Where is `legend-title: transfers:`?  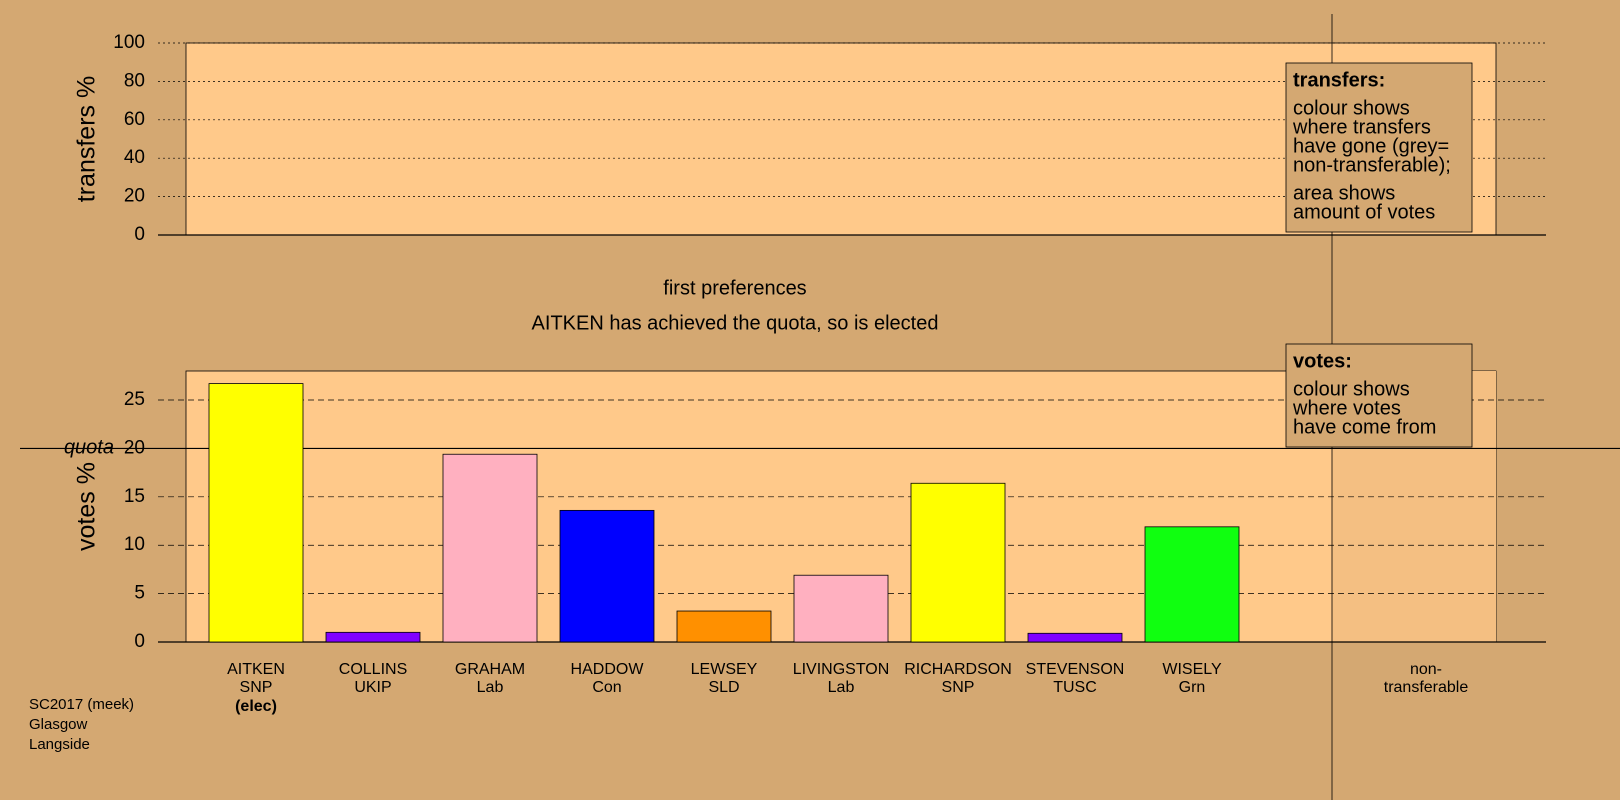 legend-title: transfers: is located at coordinates (1339, 80).